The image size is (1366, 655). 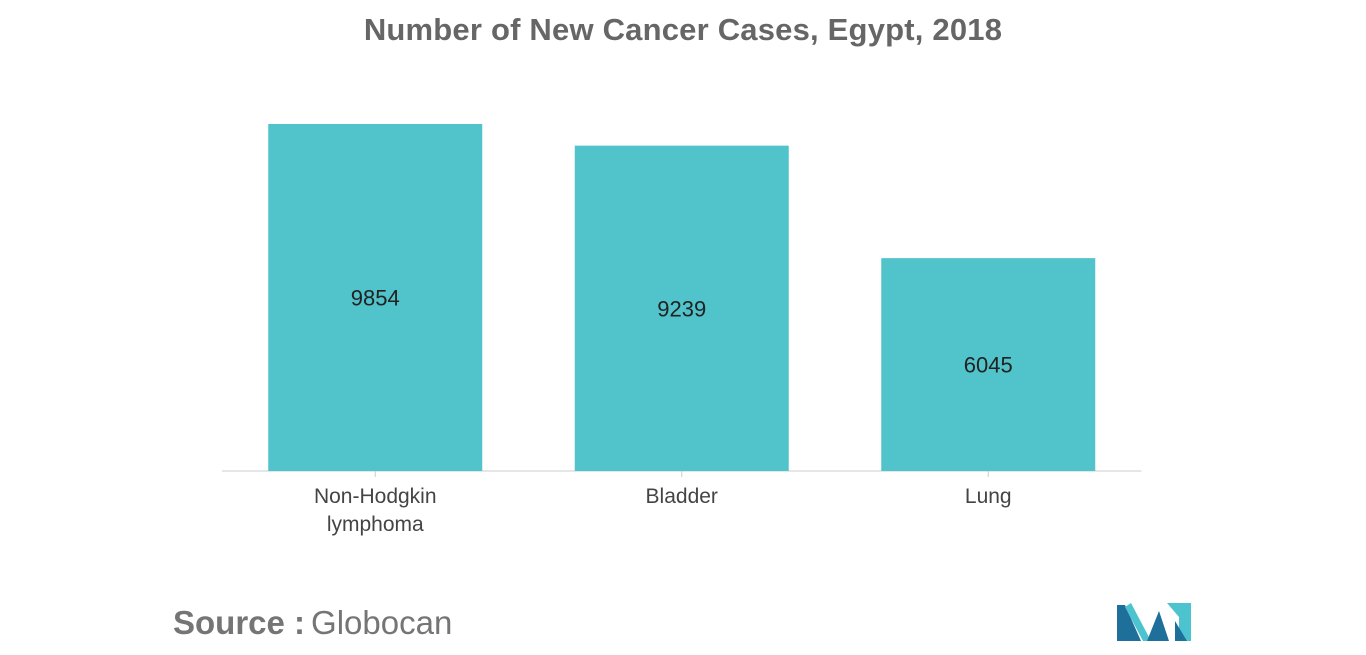 I want to click on logo-shape-left, so click(x=1129, y=623).